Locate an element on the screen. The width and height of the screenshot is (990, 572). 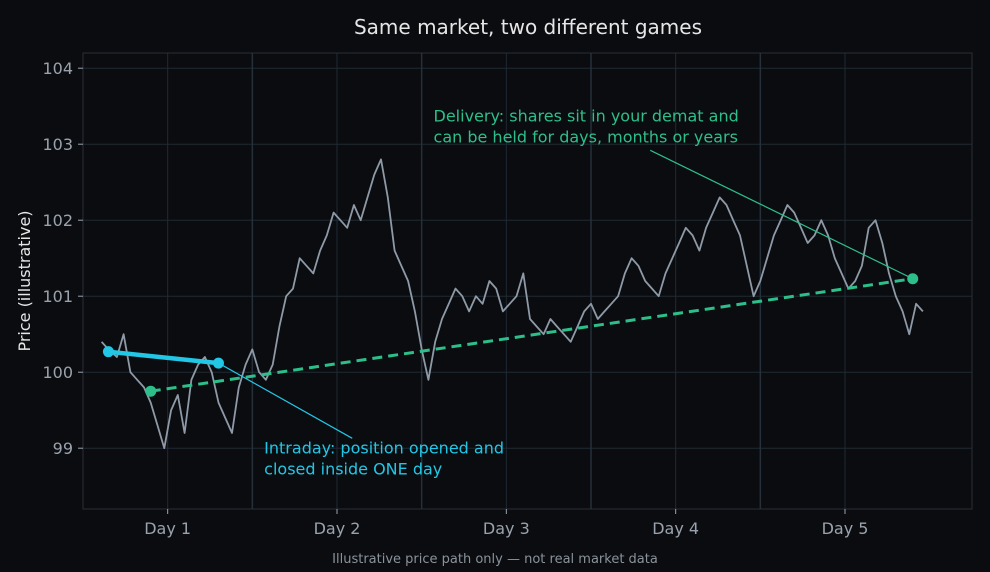
x-tick-label: Day 1 is located at coordinates (167, 528).